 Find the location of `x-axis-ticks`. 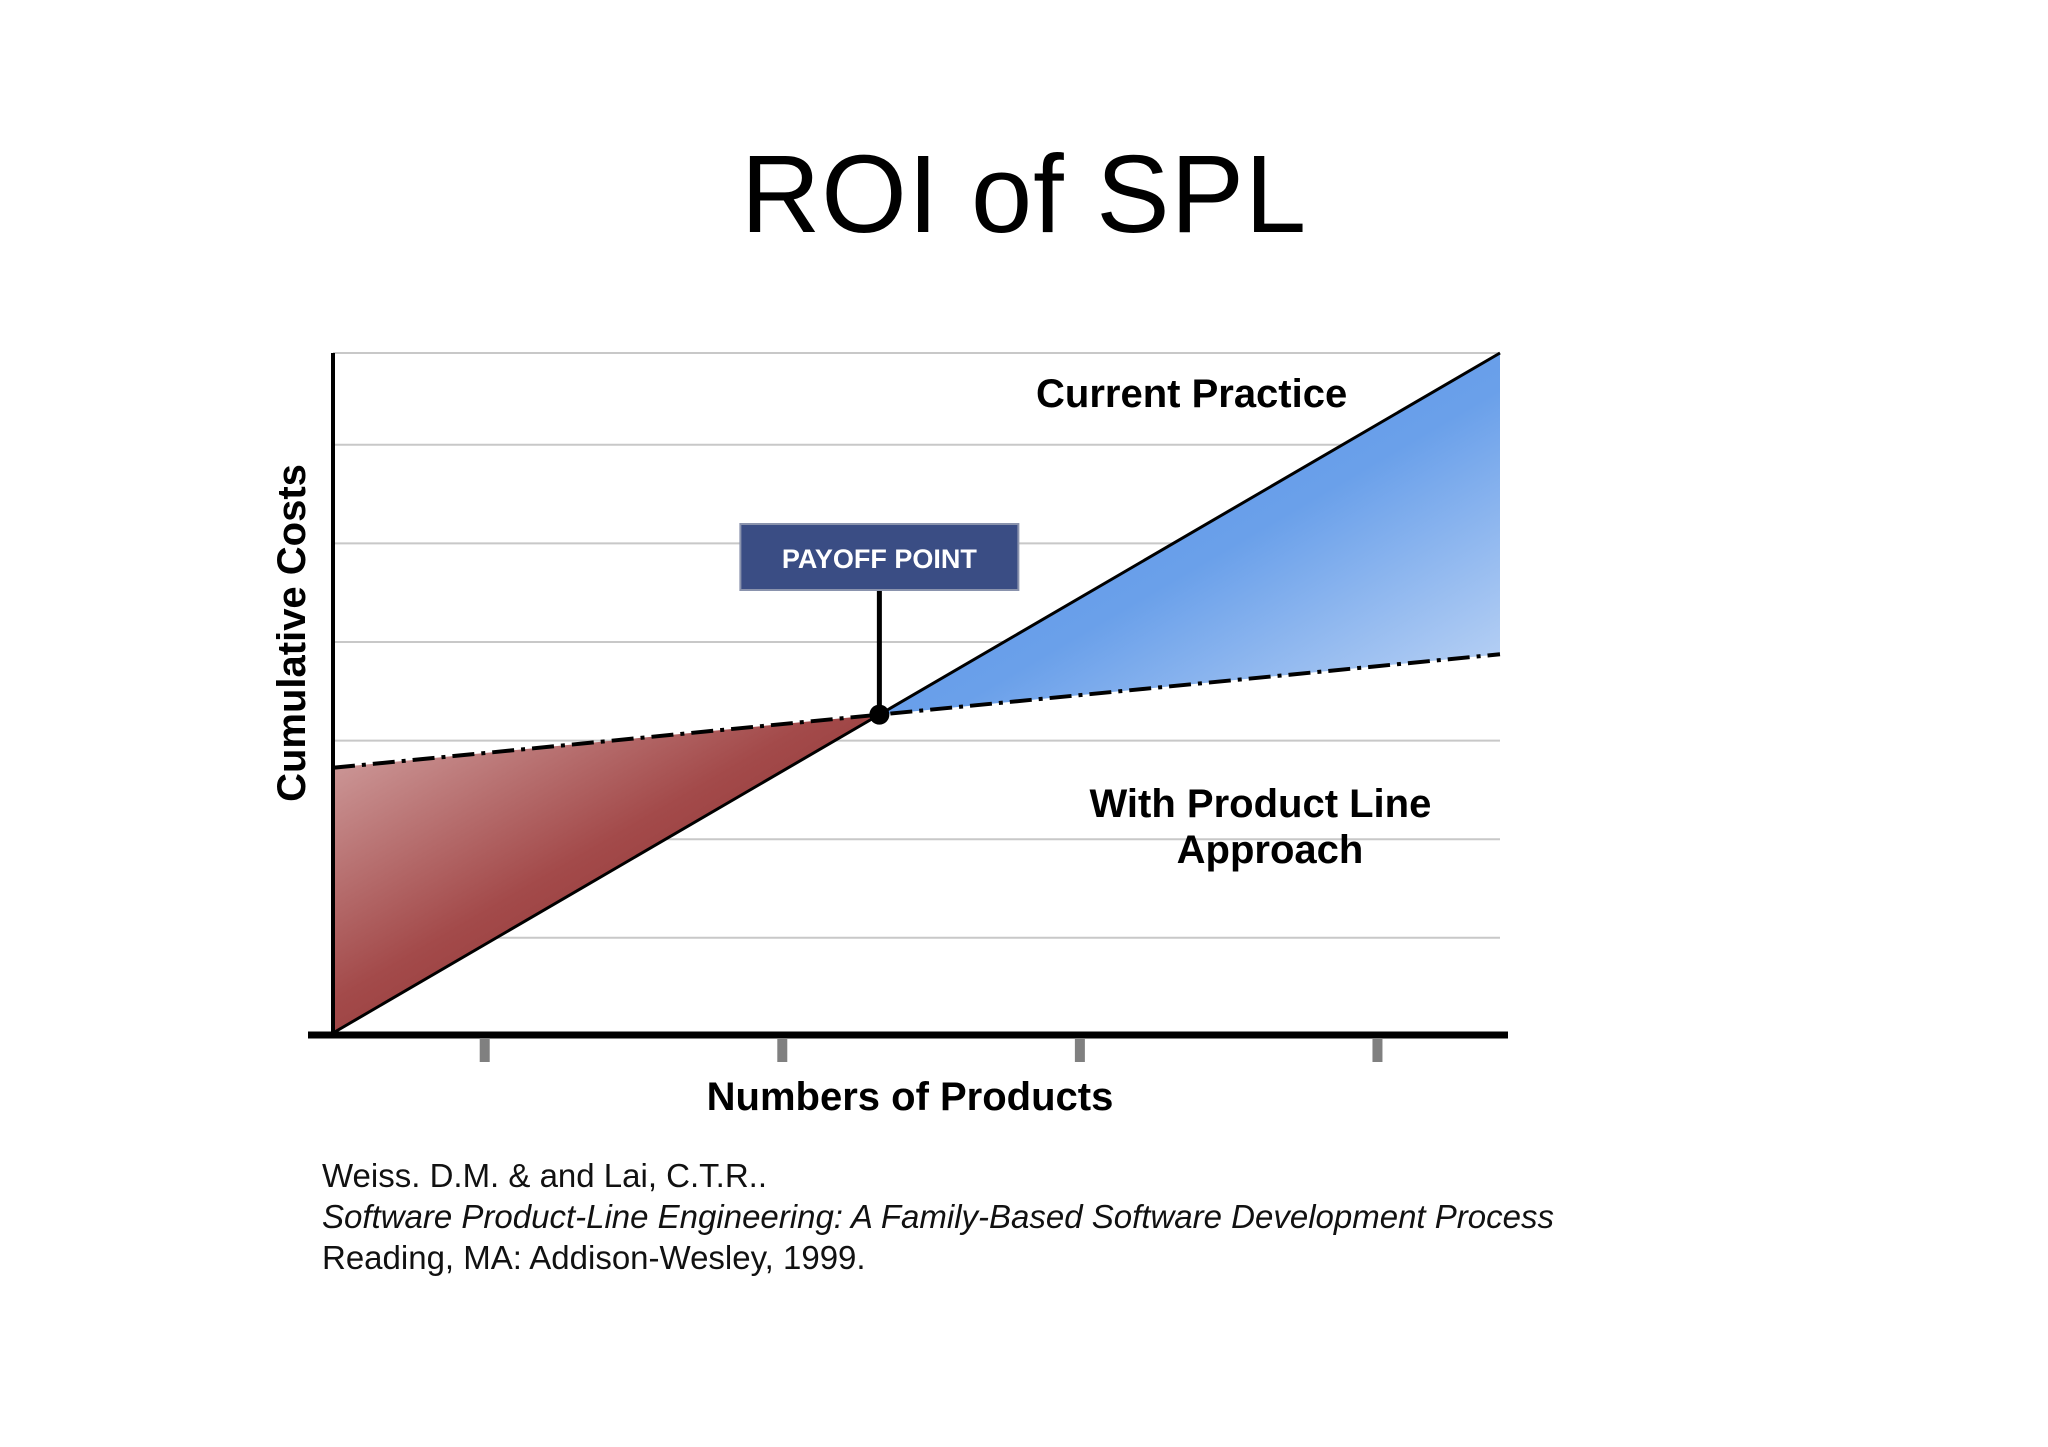

x-axis-ticks is located at coordinates (931, 1050).